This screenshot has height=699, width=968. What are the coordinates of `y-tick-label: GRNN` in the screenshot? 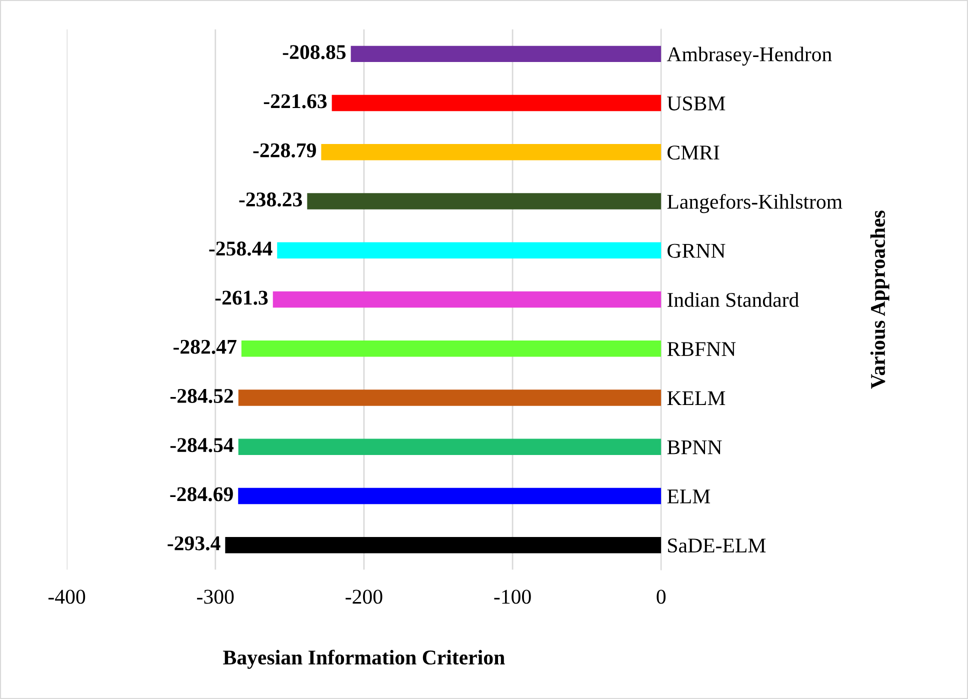 It's located at (697, 251).